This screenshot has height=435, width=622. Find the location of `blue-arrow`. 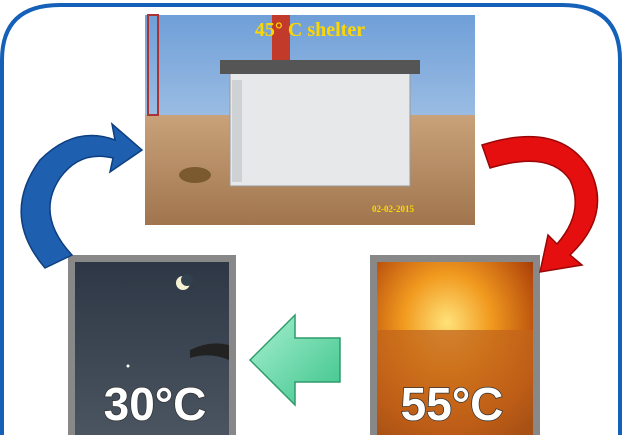

blue-arrow is located at coordinates (82, 195).